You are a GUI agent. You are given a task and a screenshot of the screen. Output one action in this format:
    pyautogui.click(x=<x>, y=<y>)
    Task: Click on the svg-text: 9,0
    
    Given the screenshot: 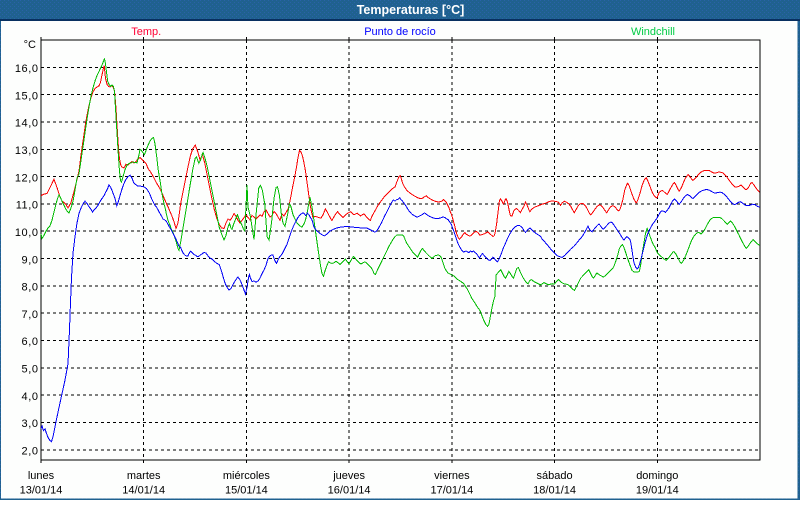 What is the action you would take?
    pyautogui.click(x=30, y=260)
    